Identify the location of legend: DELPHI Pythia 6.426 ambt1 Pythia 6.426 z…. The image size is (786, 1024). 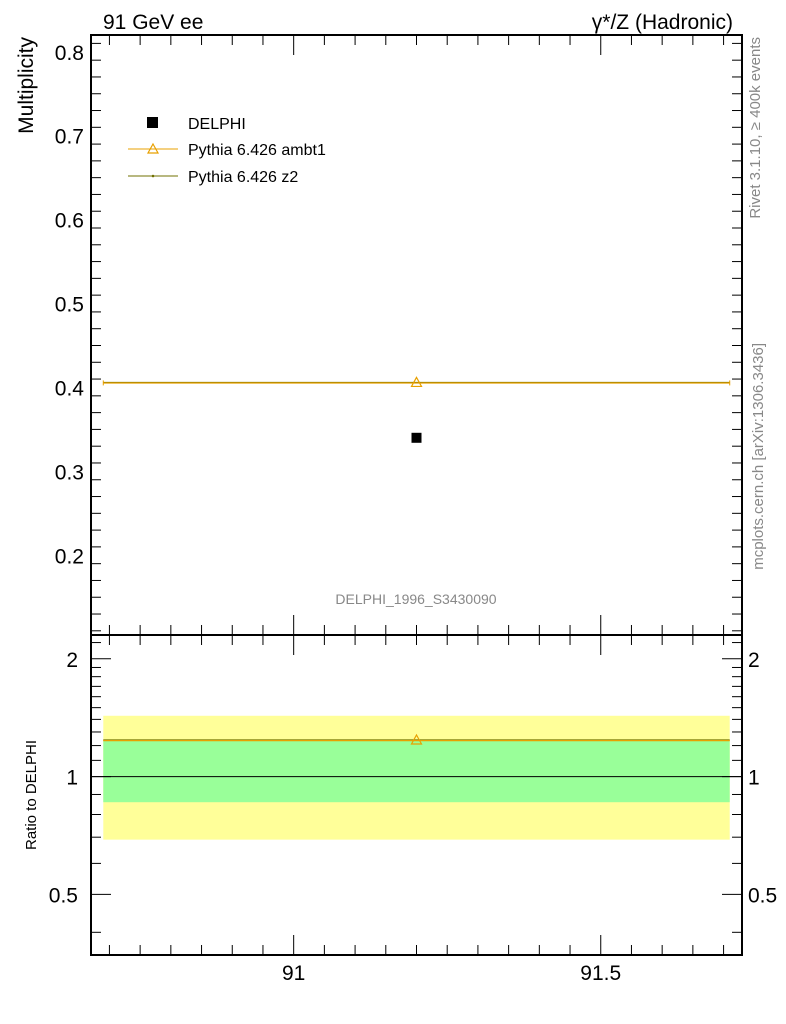
(227, 151).